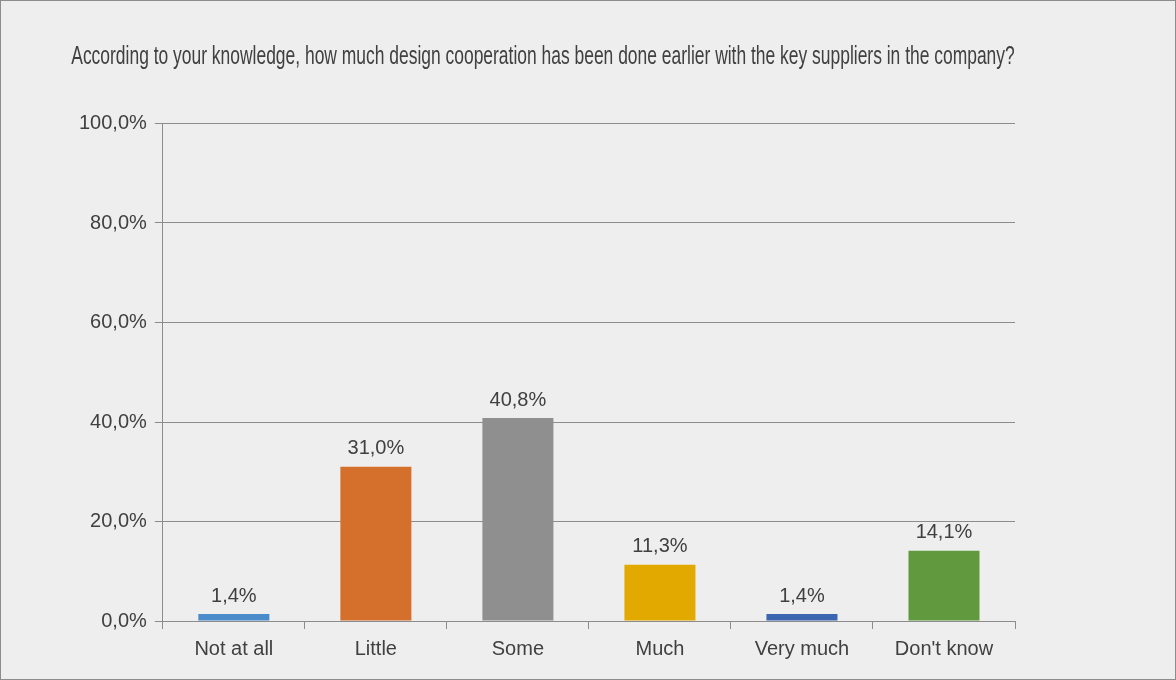  What do you see at coordinates (518, 647) in the screenshot?
I see `x-tick-label: Some` at bounding box center [518, 647].